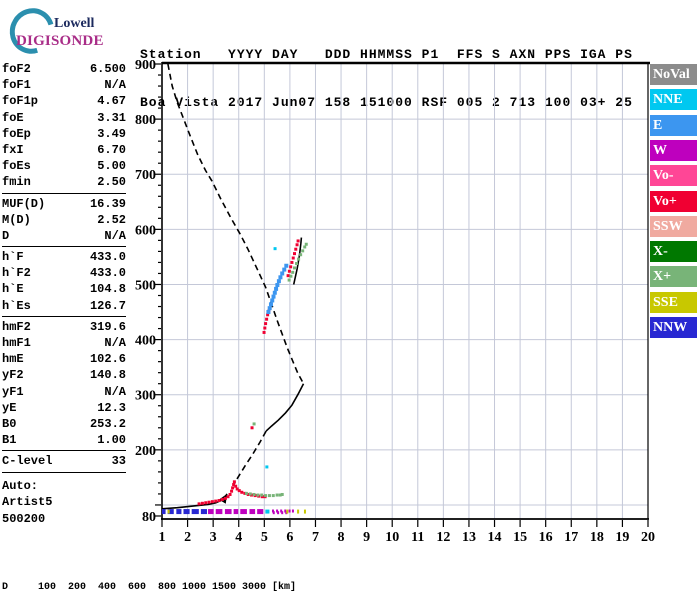  What do you see at coordinates (16, 219) in the screenshot?
I see `parameter-label: M(D)` at bounding box center [16, 219].